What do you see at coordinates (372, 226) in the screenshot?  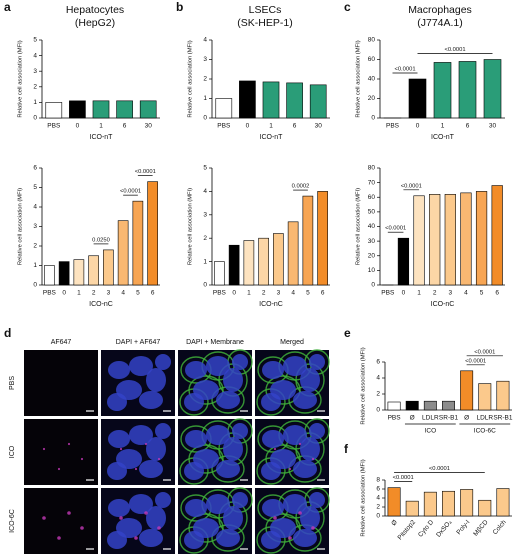 I see `y-tick-label: 40` at bounding box center [372, 226].